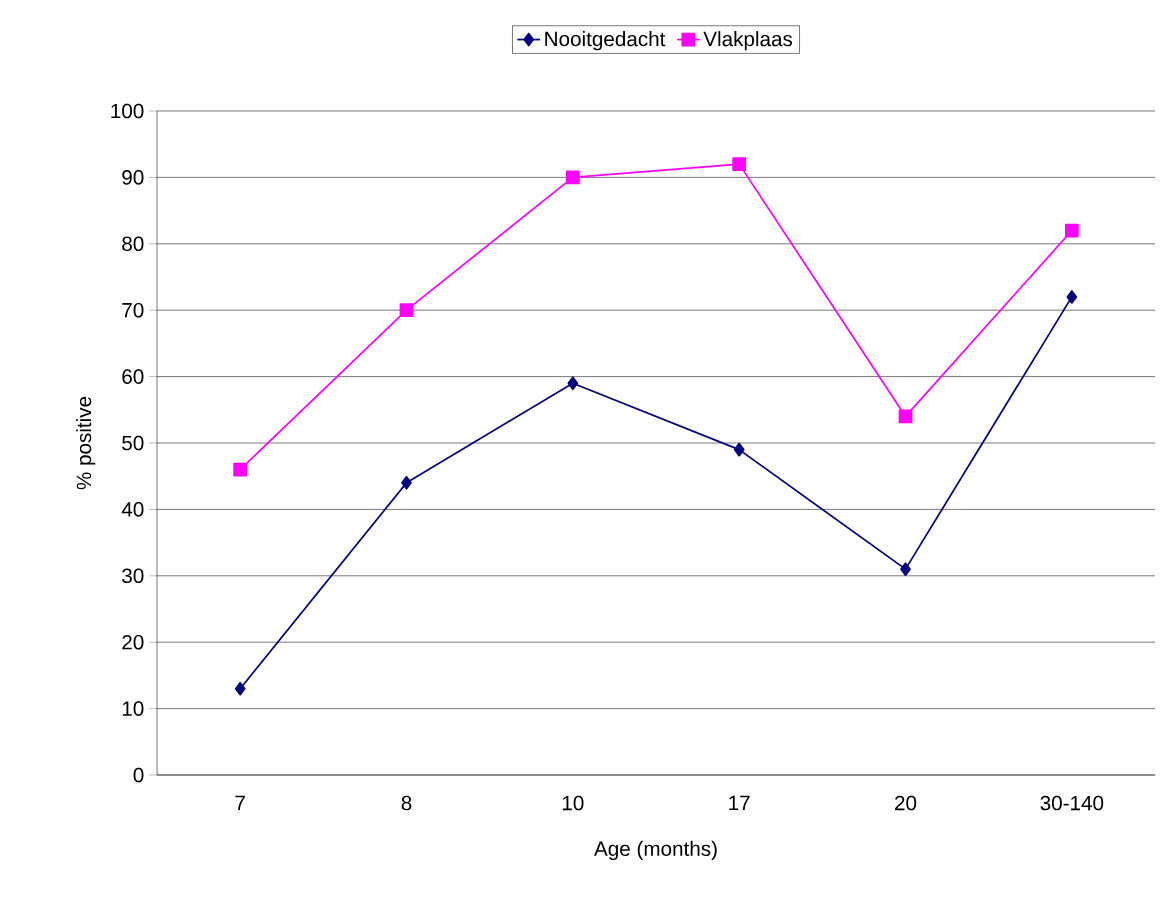 The width and height of the screenshot is (1175, 918). I want to click on y-tick-label: 90, so click(133, 177).